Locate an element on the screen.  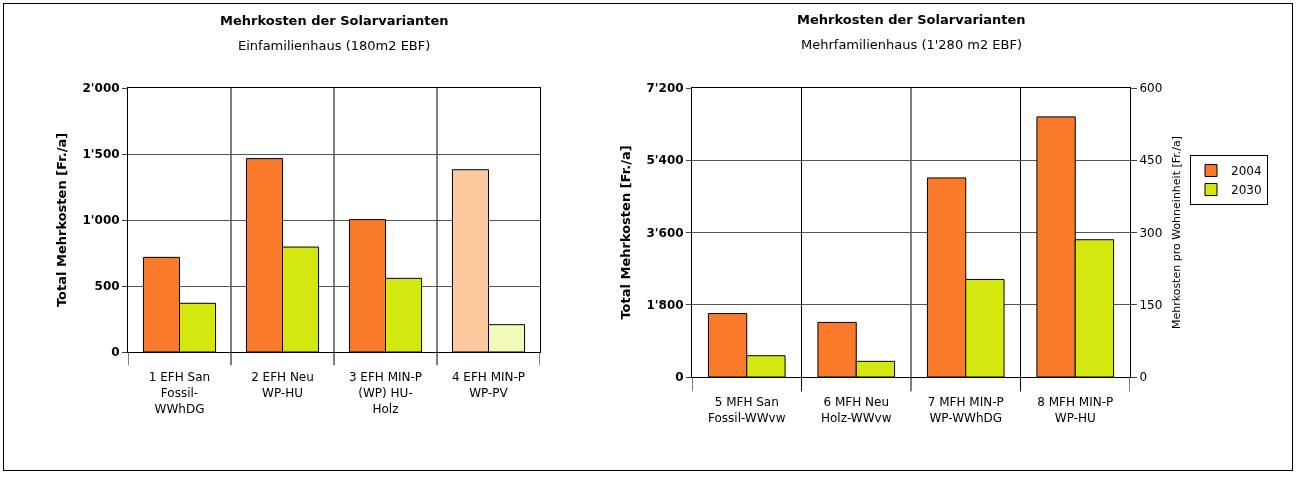
y2-tick-label: 150 is located at coordinates (1151, 304).